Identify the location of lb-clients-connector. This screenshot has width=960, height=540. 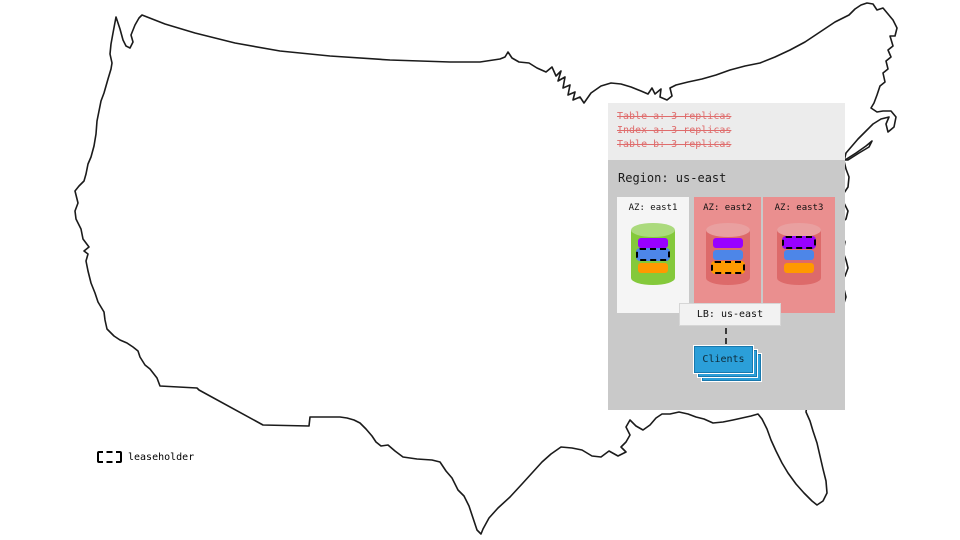
(726, 336).